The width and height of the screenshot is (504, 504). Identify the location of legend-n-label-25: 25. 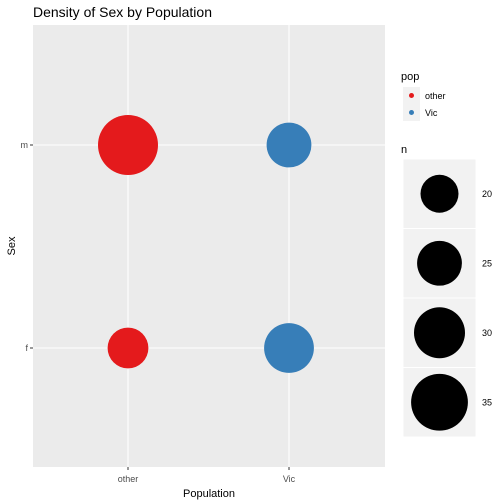
(487, 263).